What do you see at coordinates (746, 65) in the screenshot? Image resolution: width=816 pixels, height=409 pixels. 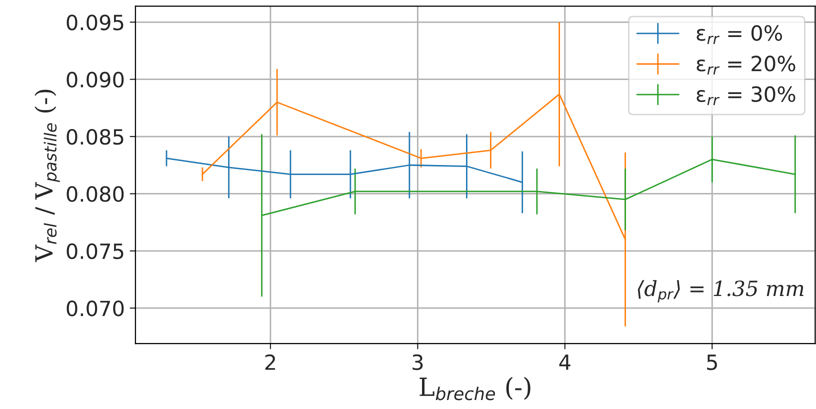 I see `legend-label: ε$_{rr}$ = 20%` at bounding box center [746, 65].